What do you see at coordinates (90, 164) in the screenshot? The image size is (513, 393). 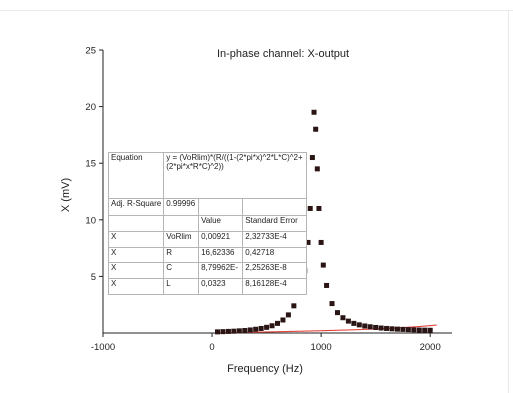 I see `y-tick-label: 15` at bounding box center [90, 164].